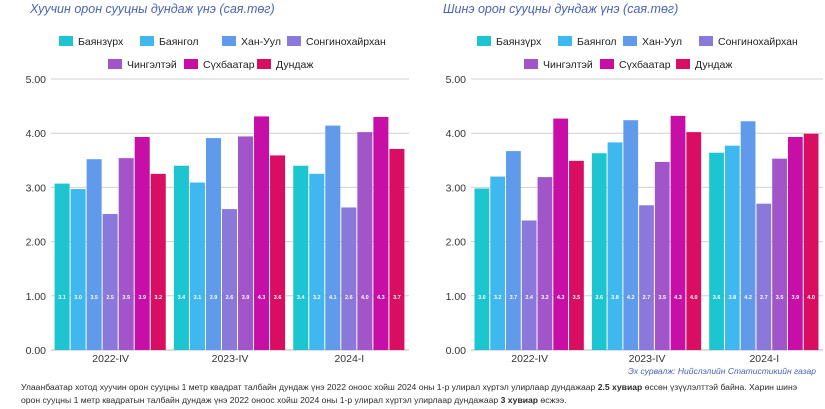 This screenshot has width=825, height=409. I want to click on footnote-part-3: өсжээ., so click(552, 399).